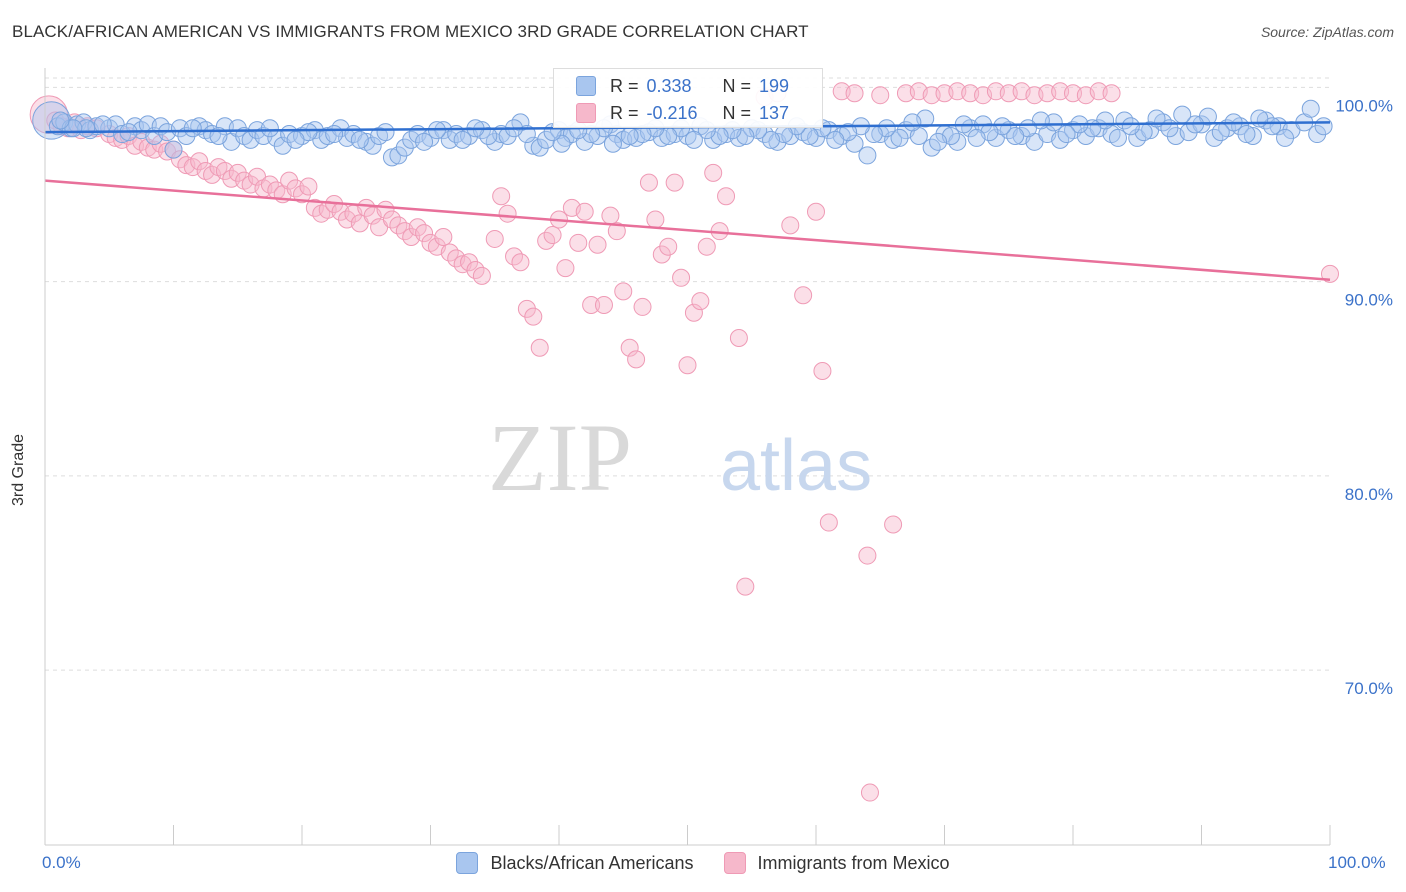 The width and height of the screenshot is (1406, 892). I want to click on watermark: ZIP atlas, so click(680, 457).